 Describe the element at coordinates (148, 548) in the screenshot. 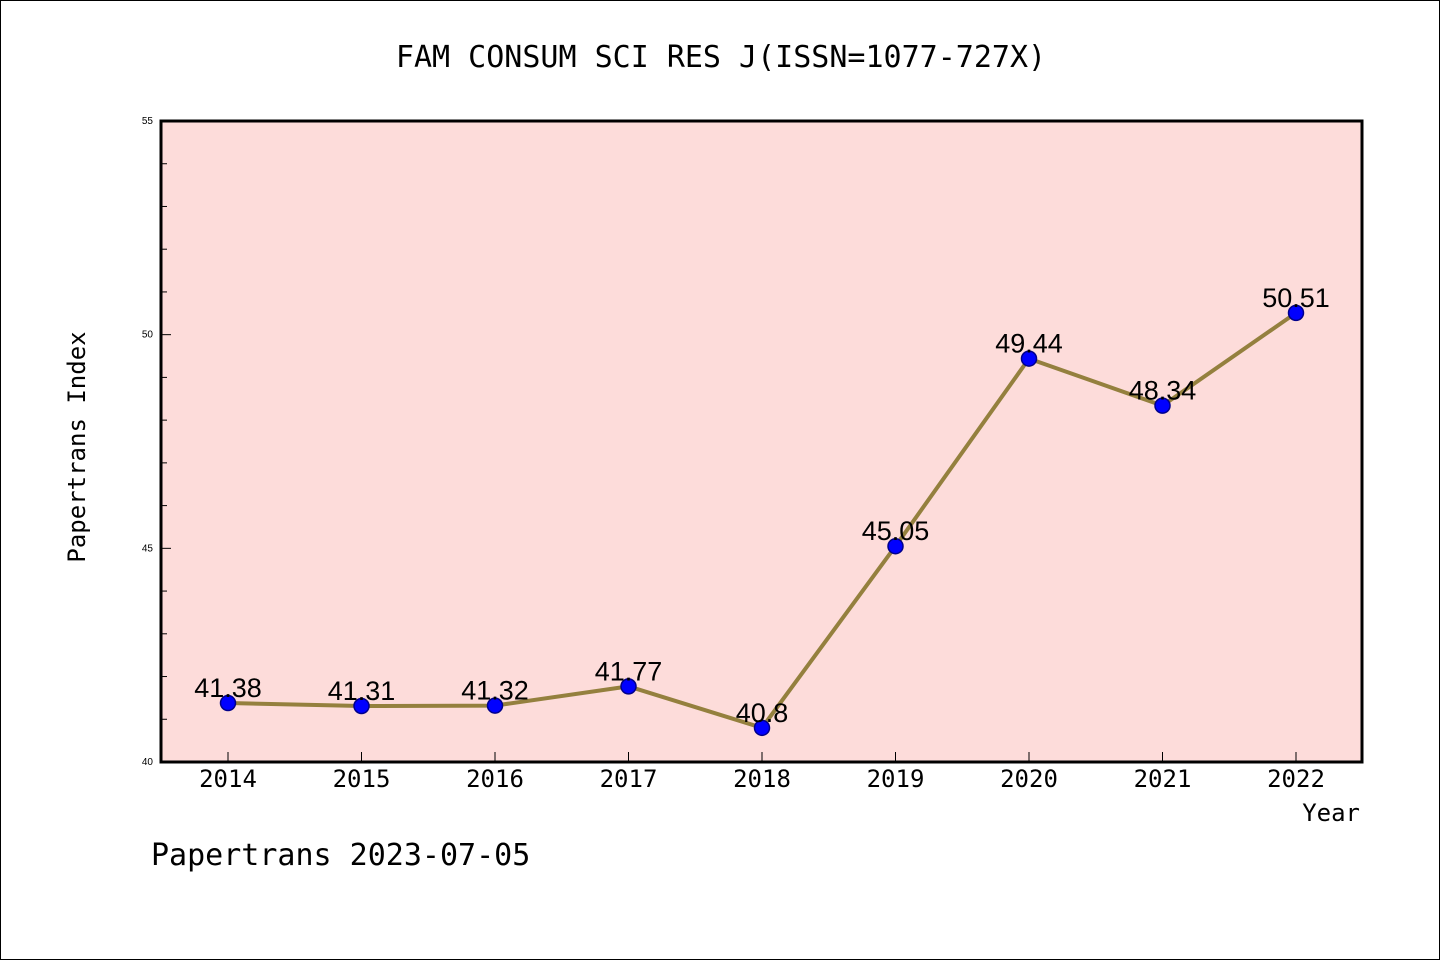

I see `y-tick-label: 45` at that location.